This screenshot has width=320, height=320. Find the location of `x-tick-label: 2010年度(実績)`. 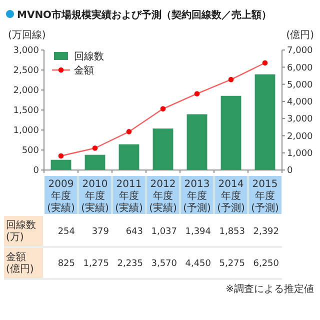

x-tick-label: 2010年度(実績) is located at coordinates (95, 196).